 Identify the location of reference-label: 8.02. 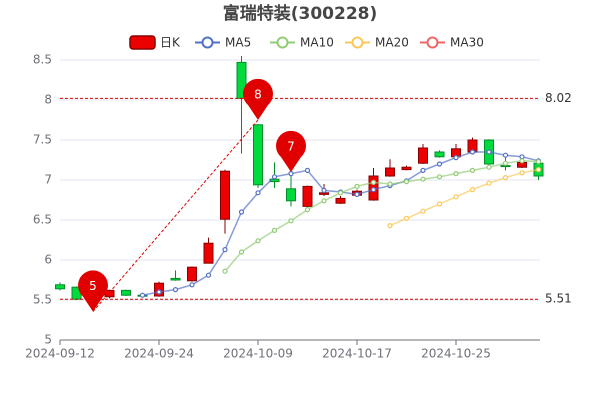
(558, 98).